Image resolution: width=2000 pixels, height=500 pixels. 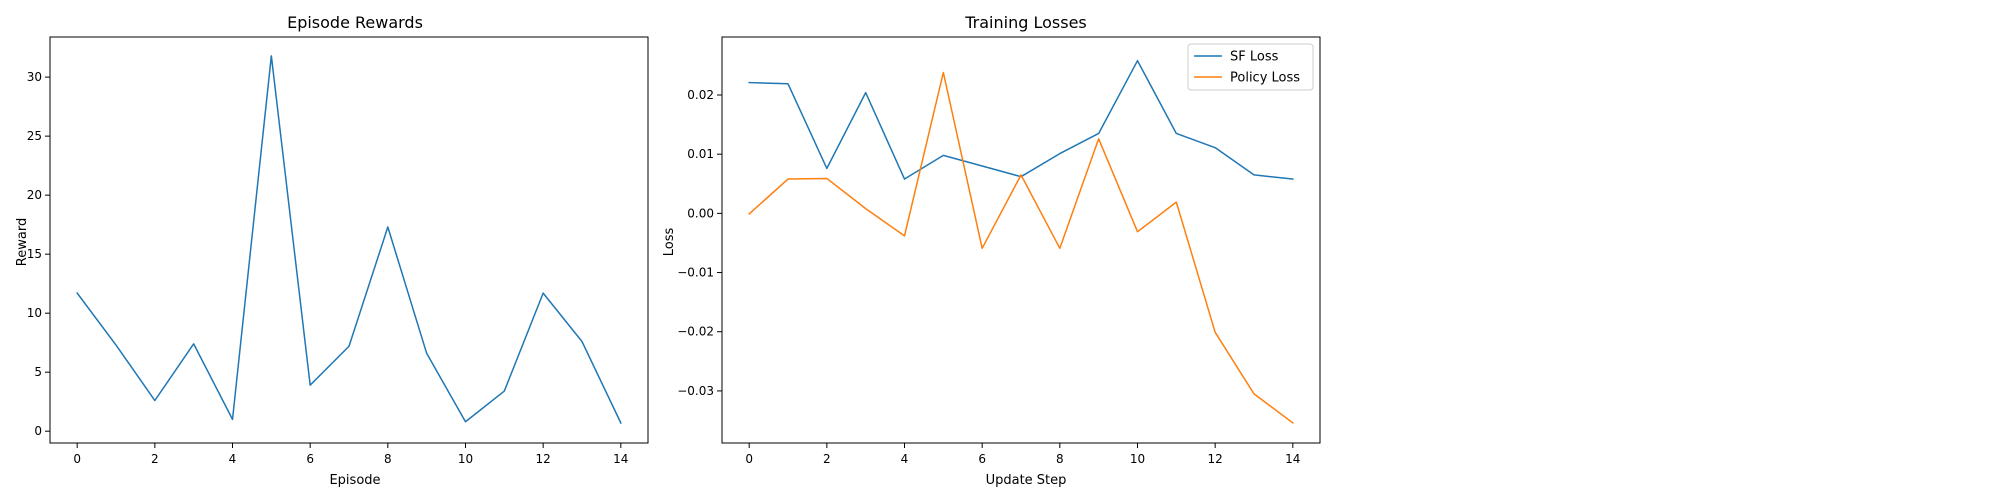 I want to click on y-tick-label: 30, so click(x=34, y=77).